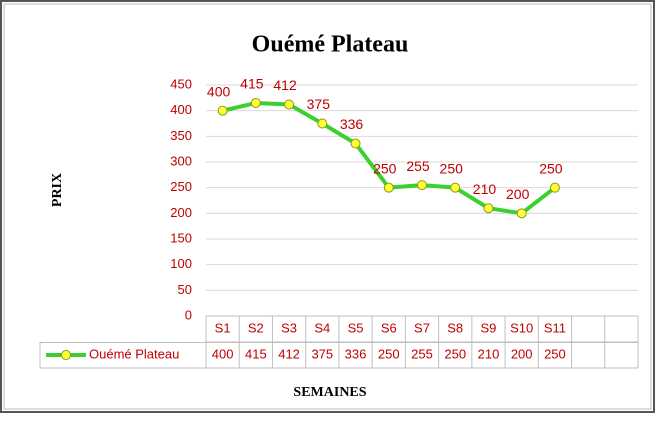 This screenshot has width=659, height=422. I want to click on y-tick-label: 150, so click(181, 237).